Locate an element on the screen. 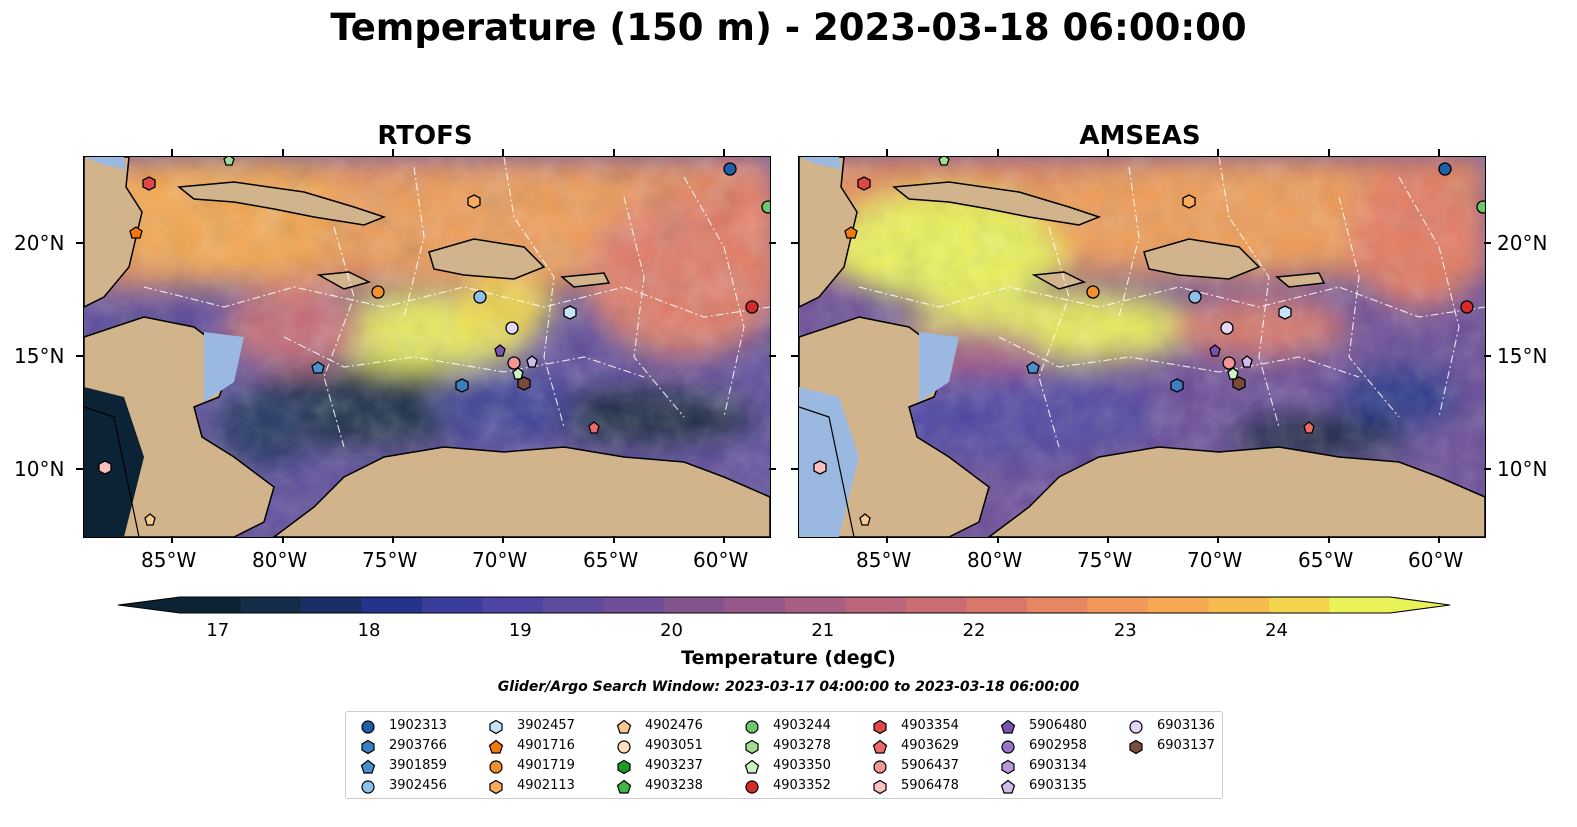 This screenshot has height=827, width=1577. colorbar-outline is located at coordinates (784, 605).